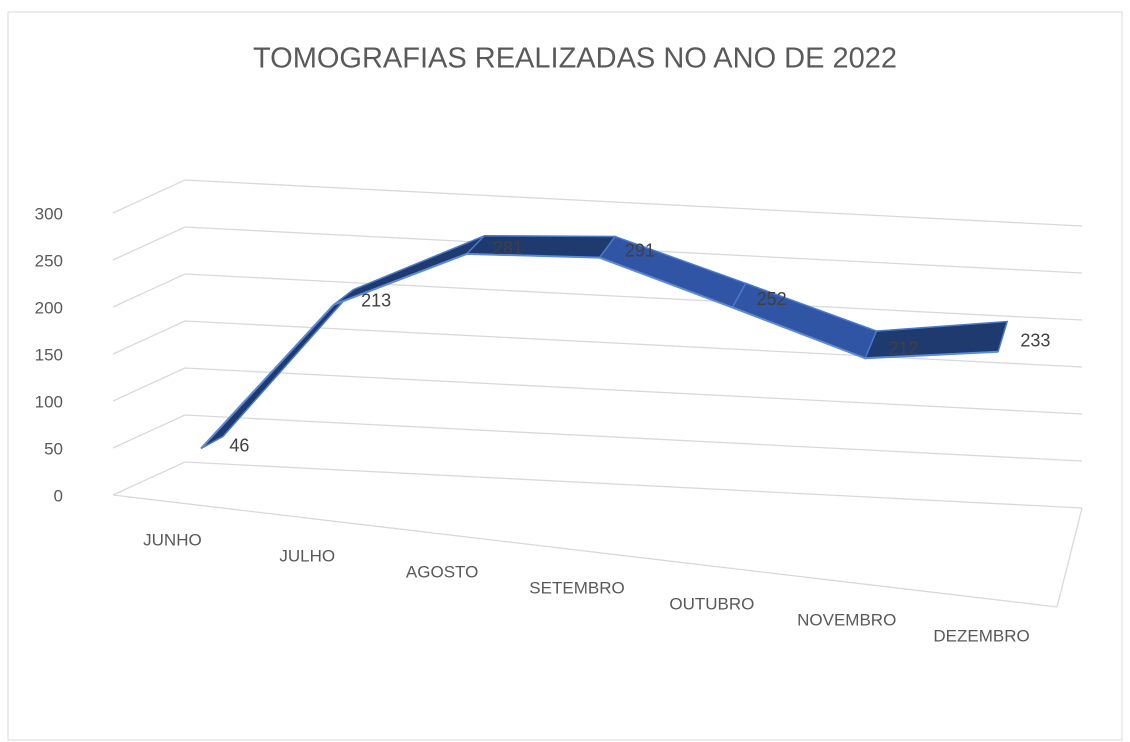  What do you see at coordinates (442, 571) in the screenshot?
I see `x-tick-label: AGOSTO` at bounding box center [442, 571].